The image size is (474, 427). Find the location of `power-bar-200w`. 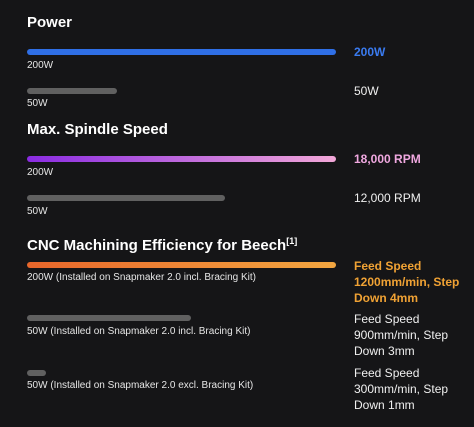

power-bar-200w is located at coordinates (181, 52).